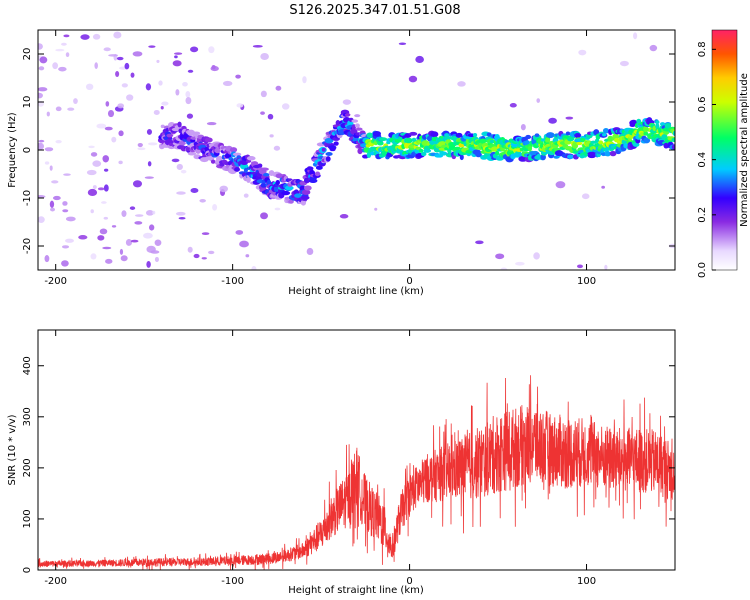 This screenshot has width=750, height=600. Describe the element at coordinates (55, 581) in the screenshot. I see `x-tick-label: -200` at that location.